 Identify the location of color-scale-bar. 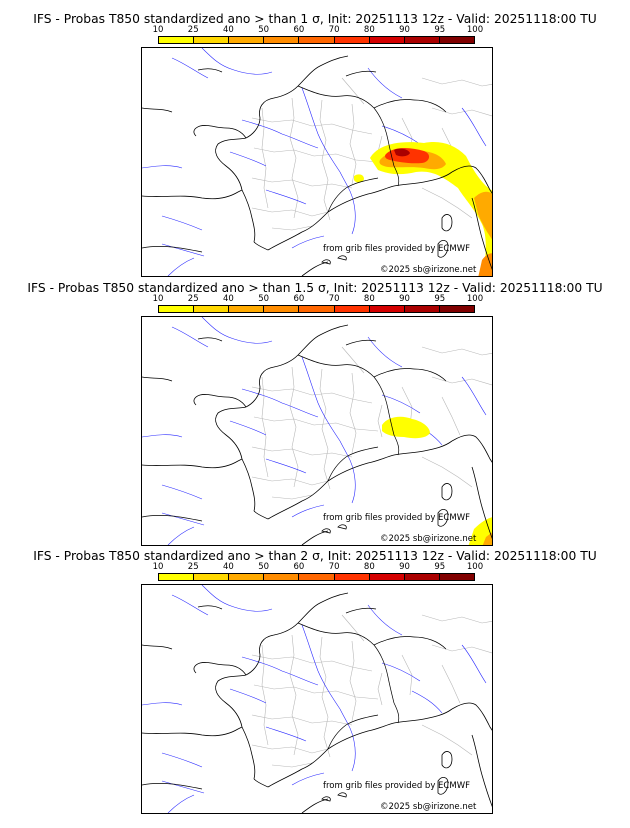
(316, 40).